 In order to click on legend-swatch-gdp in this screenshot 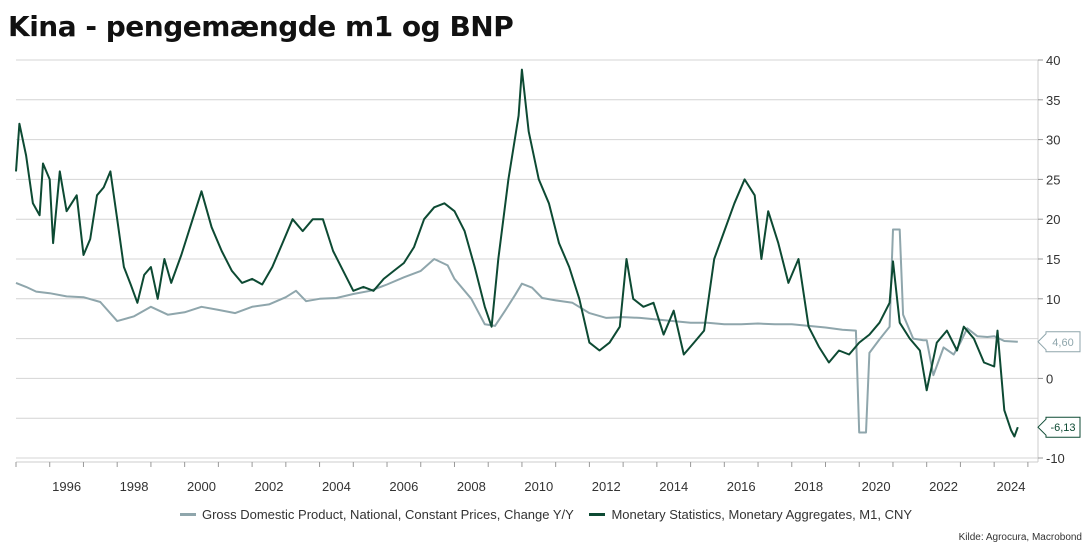, I will do `click(187, 514)`.